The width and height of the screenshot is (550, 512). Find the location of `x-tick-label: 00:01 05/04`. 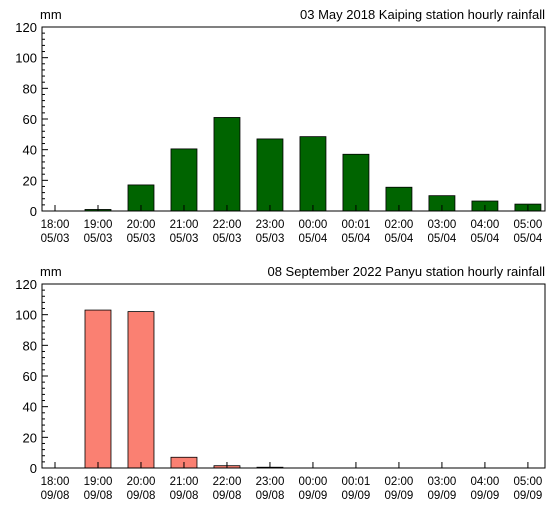

x-tick-label: 00:01 05/04 is located at coordinates (356, 232).